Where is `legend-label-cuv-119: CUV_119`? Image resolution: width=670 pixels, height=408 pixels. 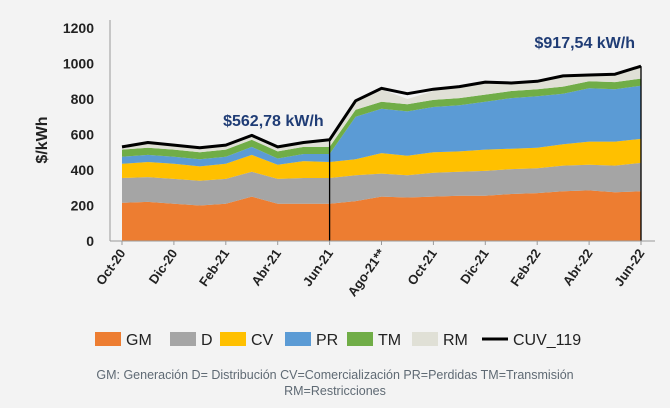 legend-label-cuv-119: CUV_119 is located at coordinates (547, 340).